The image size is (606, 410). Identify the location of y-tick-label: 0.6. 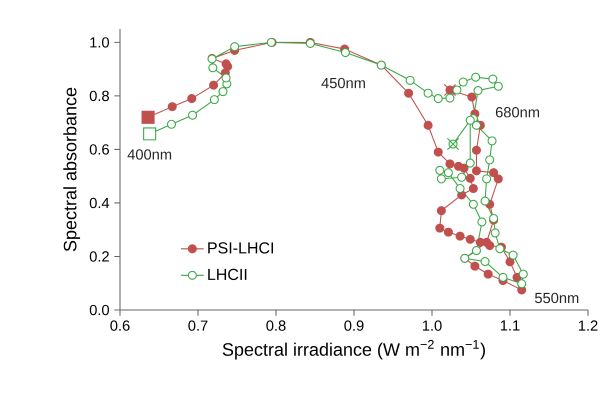
(99, 149).